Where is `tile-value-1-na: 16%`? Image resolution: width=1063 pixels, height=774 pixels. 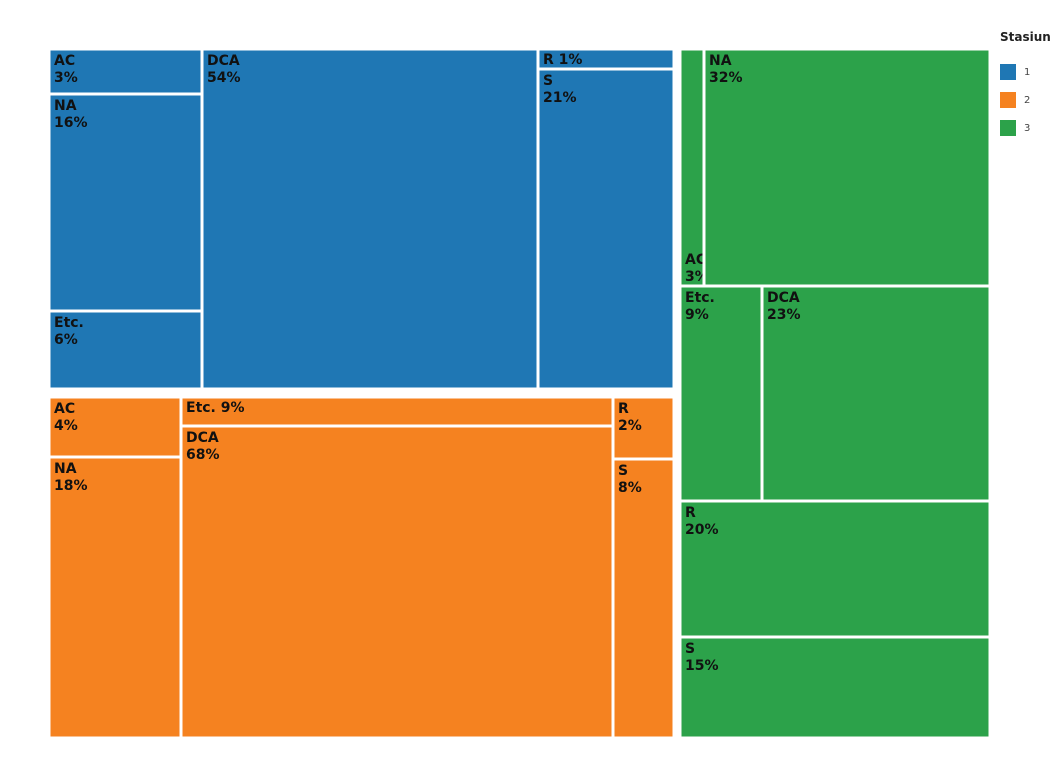
tile-value-1-na: 16% is located at coordinates (71, 123).